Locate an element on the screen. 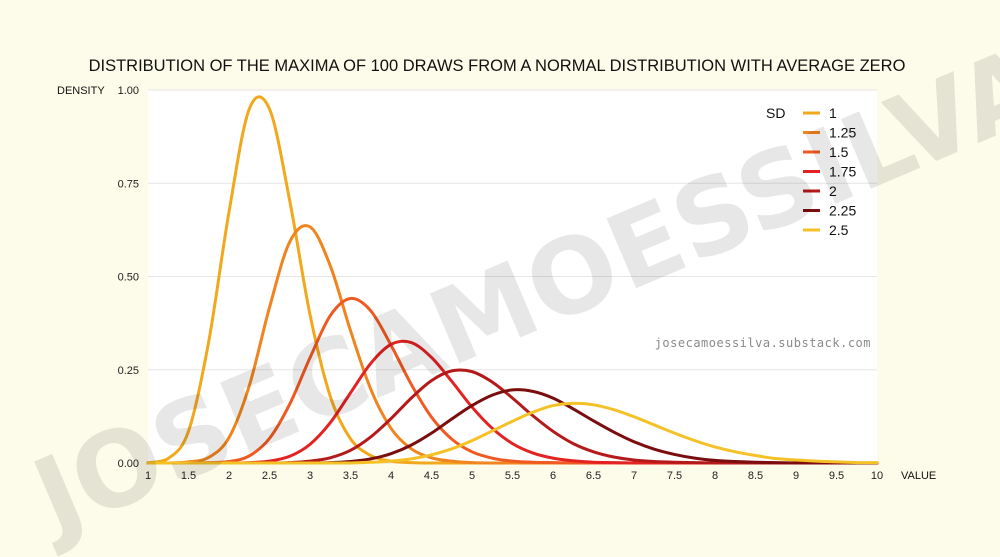  x-axis-ticks: 1 1.5 2 2.5 3 3.5 4 4.5 5 5.5 6 6.5 7 7.5 8 8.5 9 9.5 10 is located at coordinates (514, 476).